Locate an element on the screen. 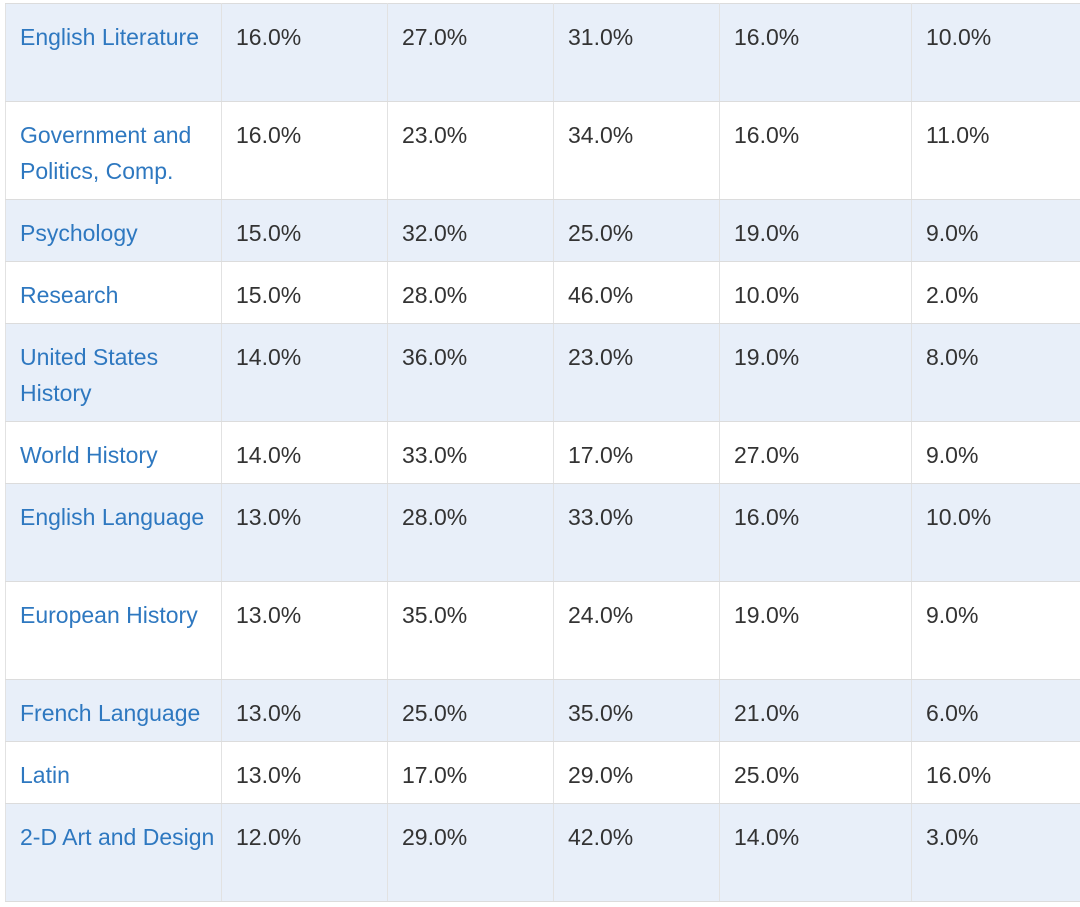  subject-link-world-history: World History is located at coordinates (89, 455).